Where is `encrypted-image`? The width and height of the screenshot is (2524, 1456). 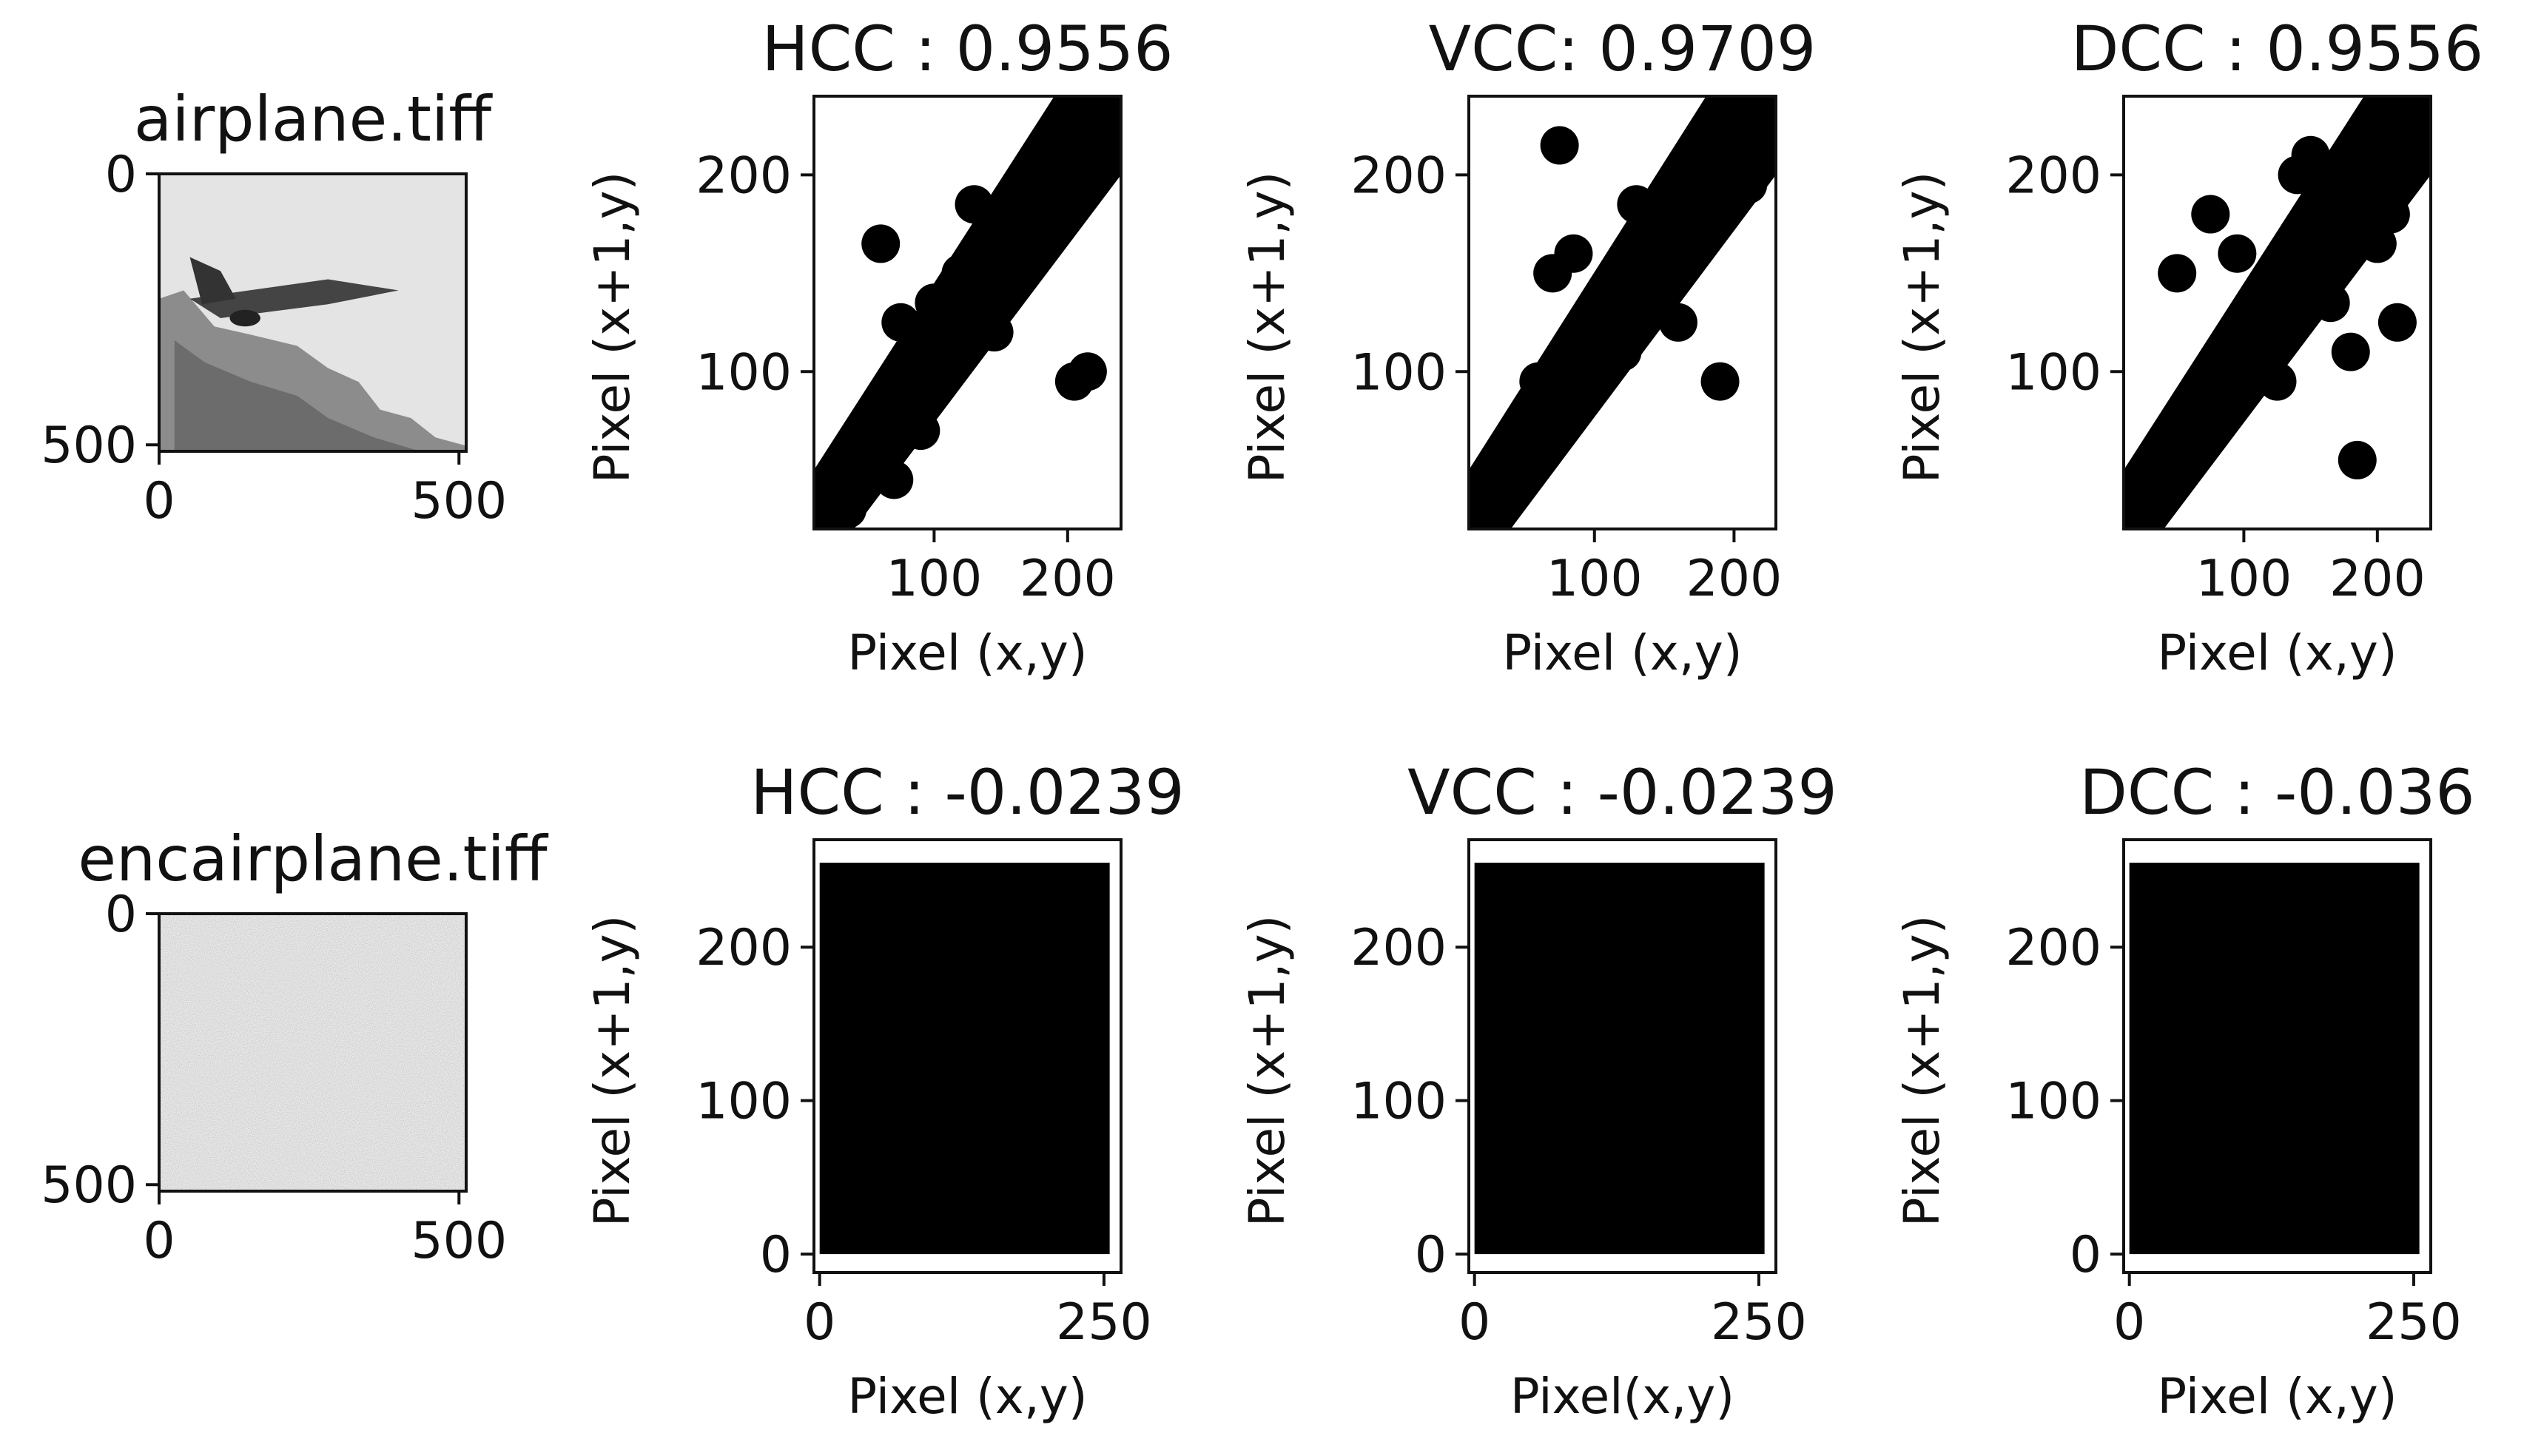
encrypted-image is located at coordinates (312, 1052).